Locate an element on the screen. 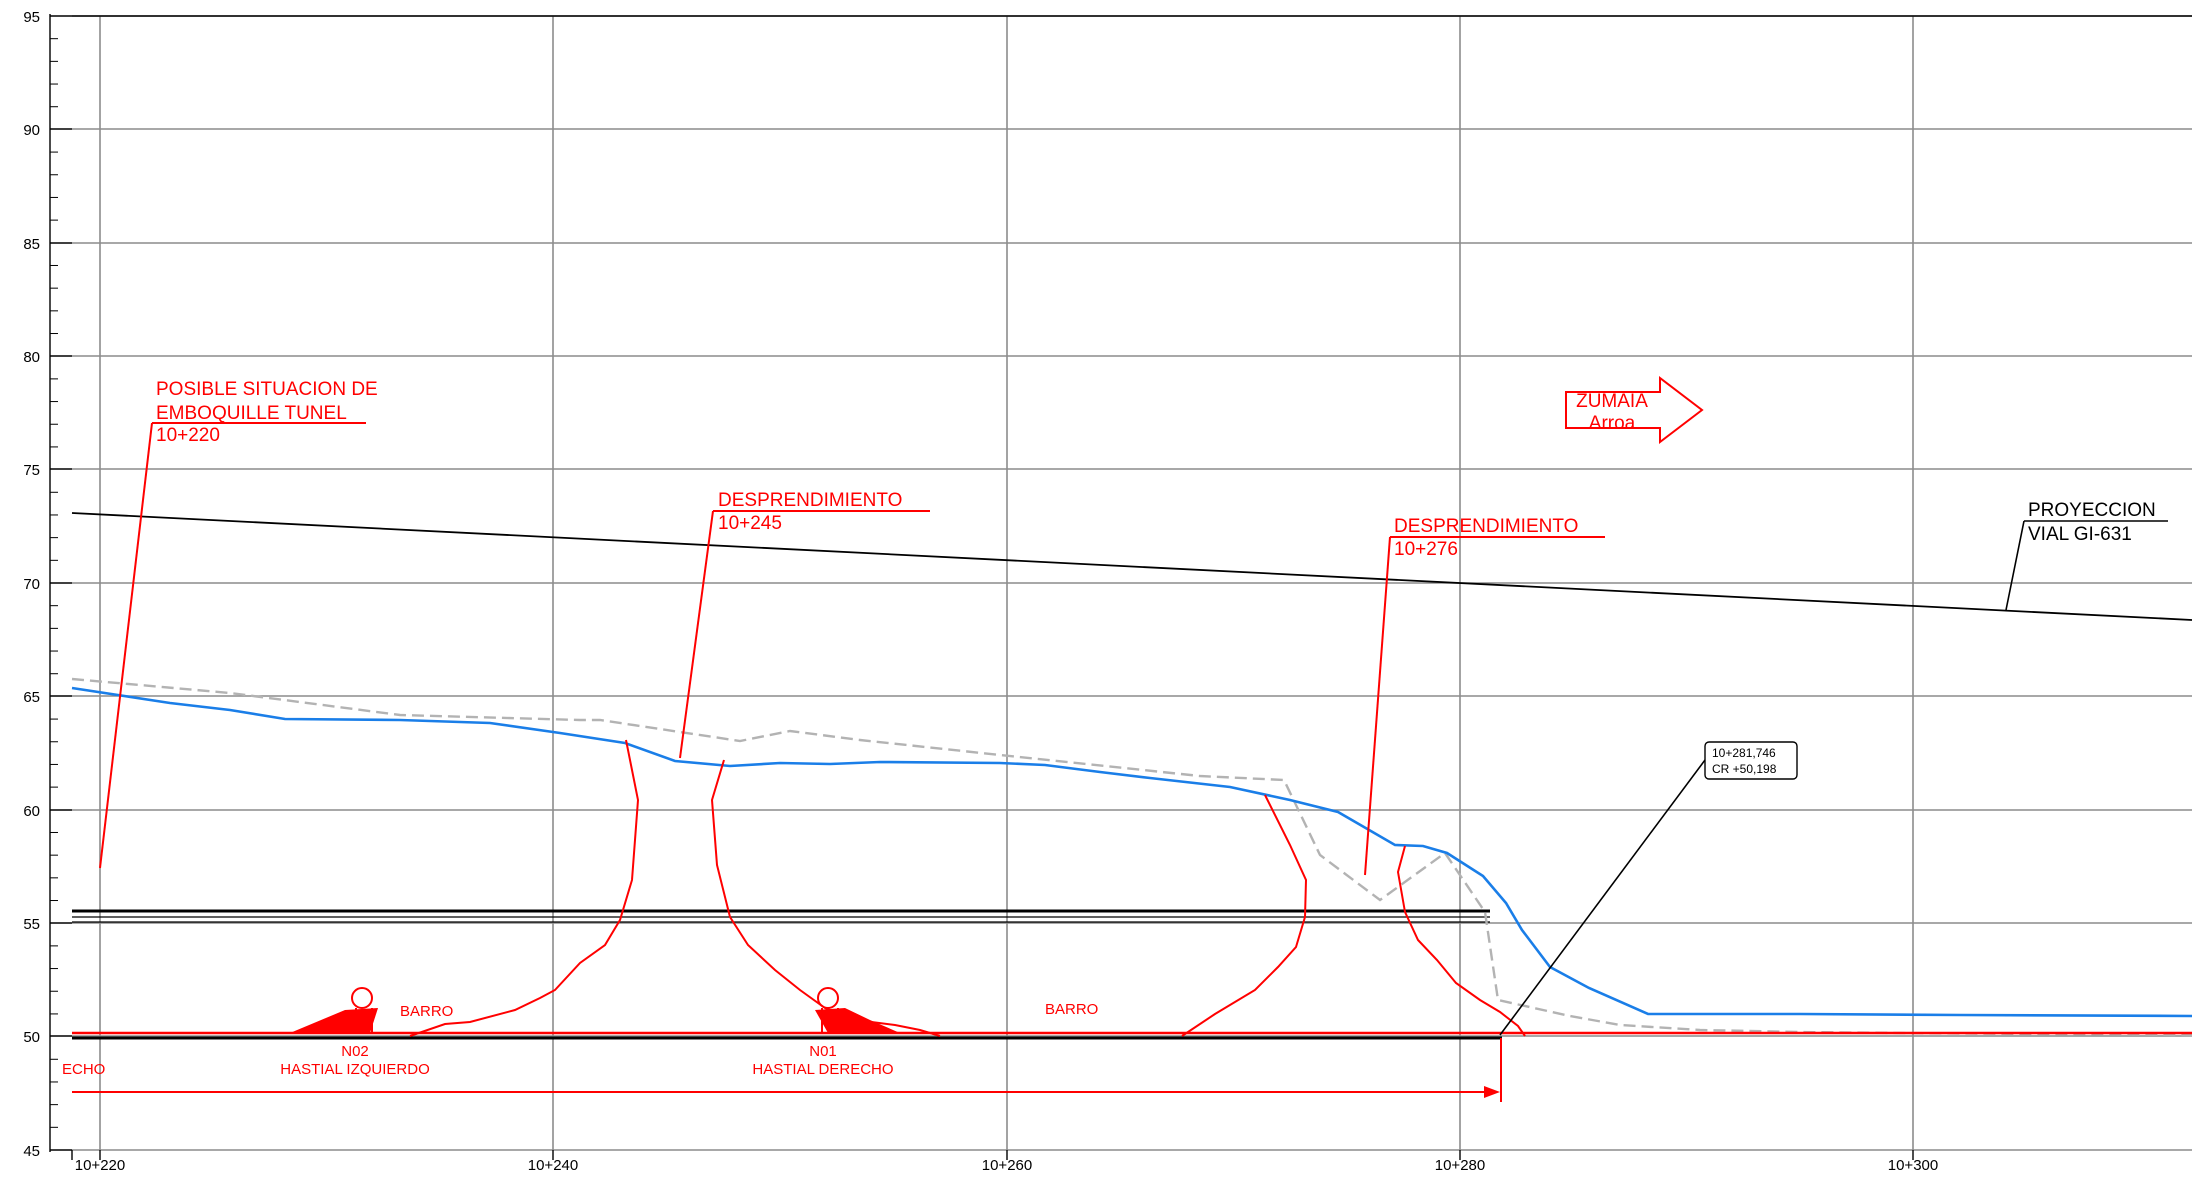 The image size is (2192, 1180). y-tick-label: 90 is located at coordinates (31, 130).